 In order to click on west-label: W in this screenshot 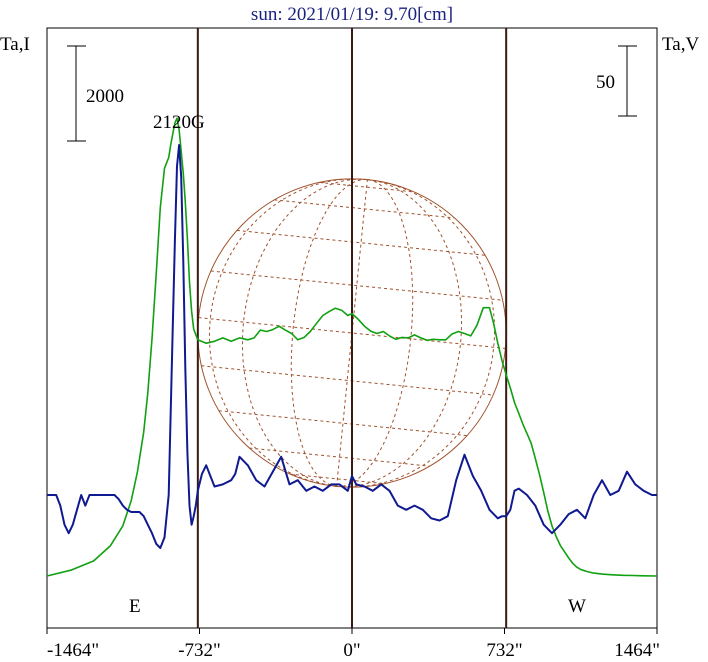, I will do `click(577, 606)`.